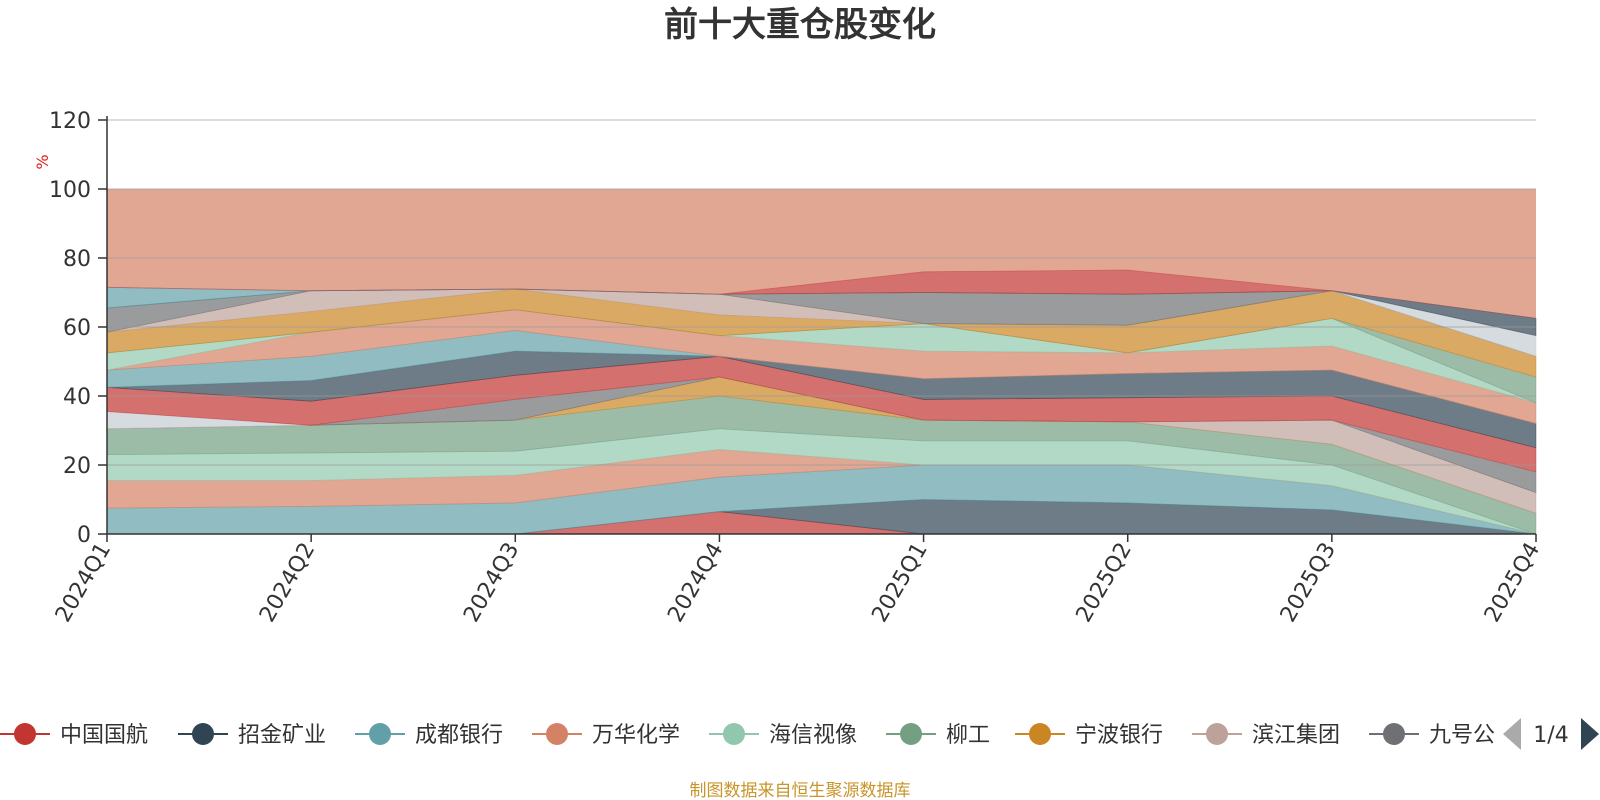 This screenshot has width=1600, height=800. Describe the element at coordinates (491, 583) in the screenshot. I see `x-tick-label: 2024Q3` at that location.